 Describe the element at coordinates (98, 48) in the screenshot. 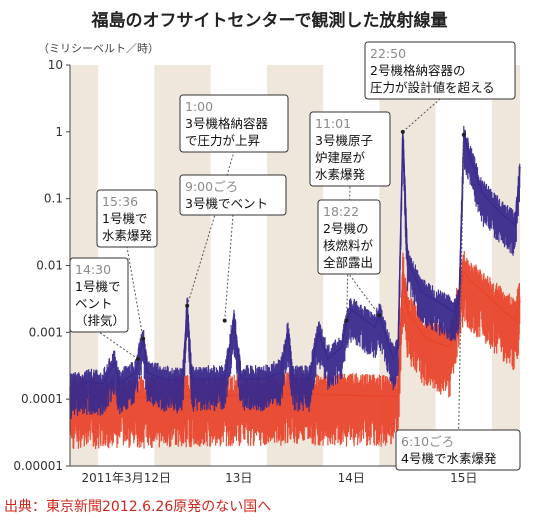

I see `y-axis-unit-label: （ミリシーベルト／時）` at that location.